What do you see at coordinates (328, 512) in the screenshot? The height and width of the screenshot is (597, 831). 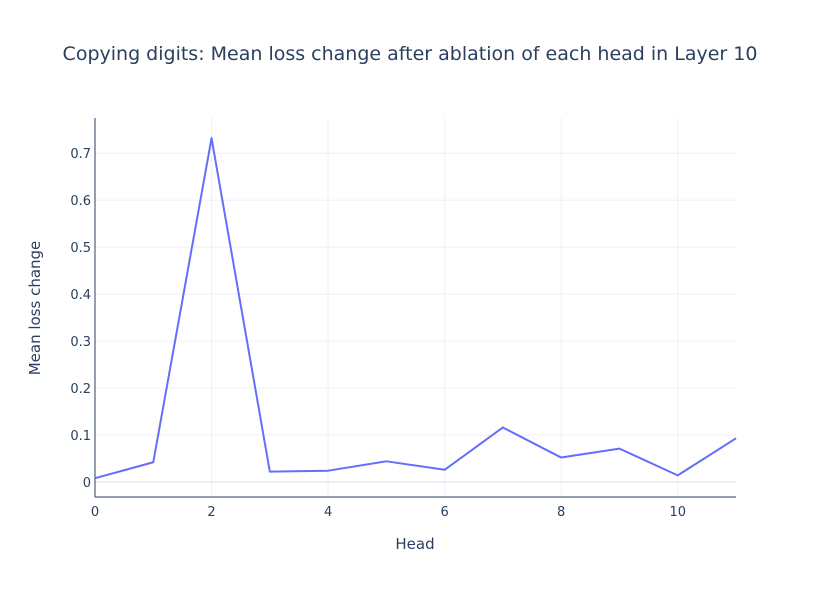 I see `x-tick-label: 4` at bounding box center [328, 512].